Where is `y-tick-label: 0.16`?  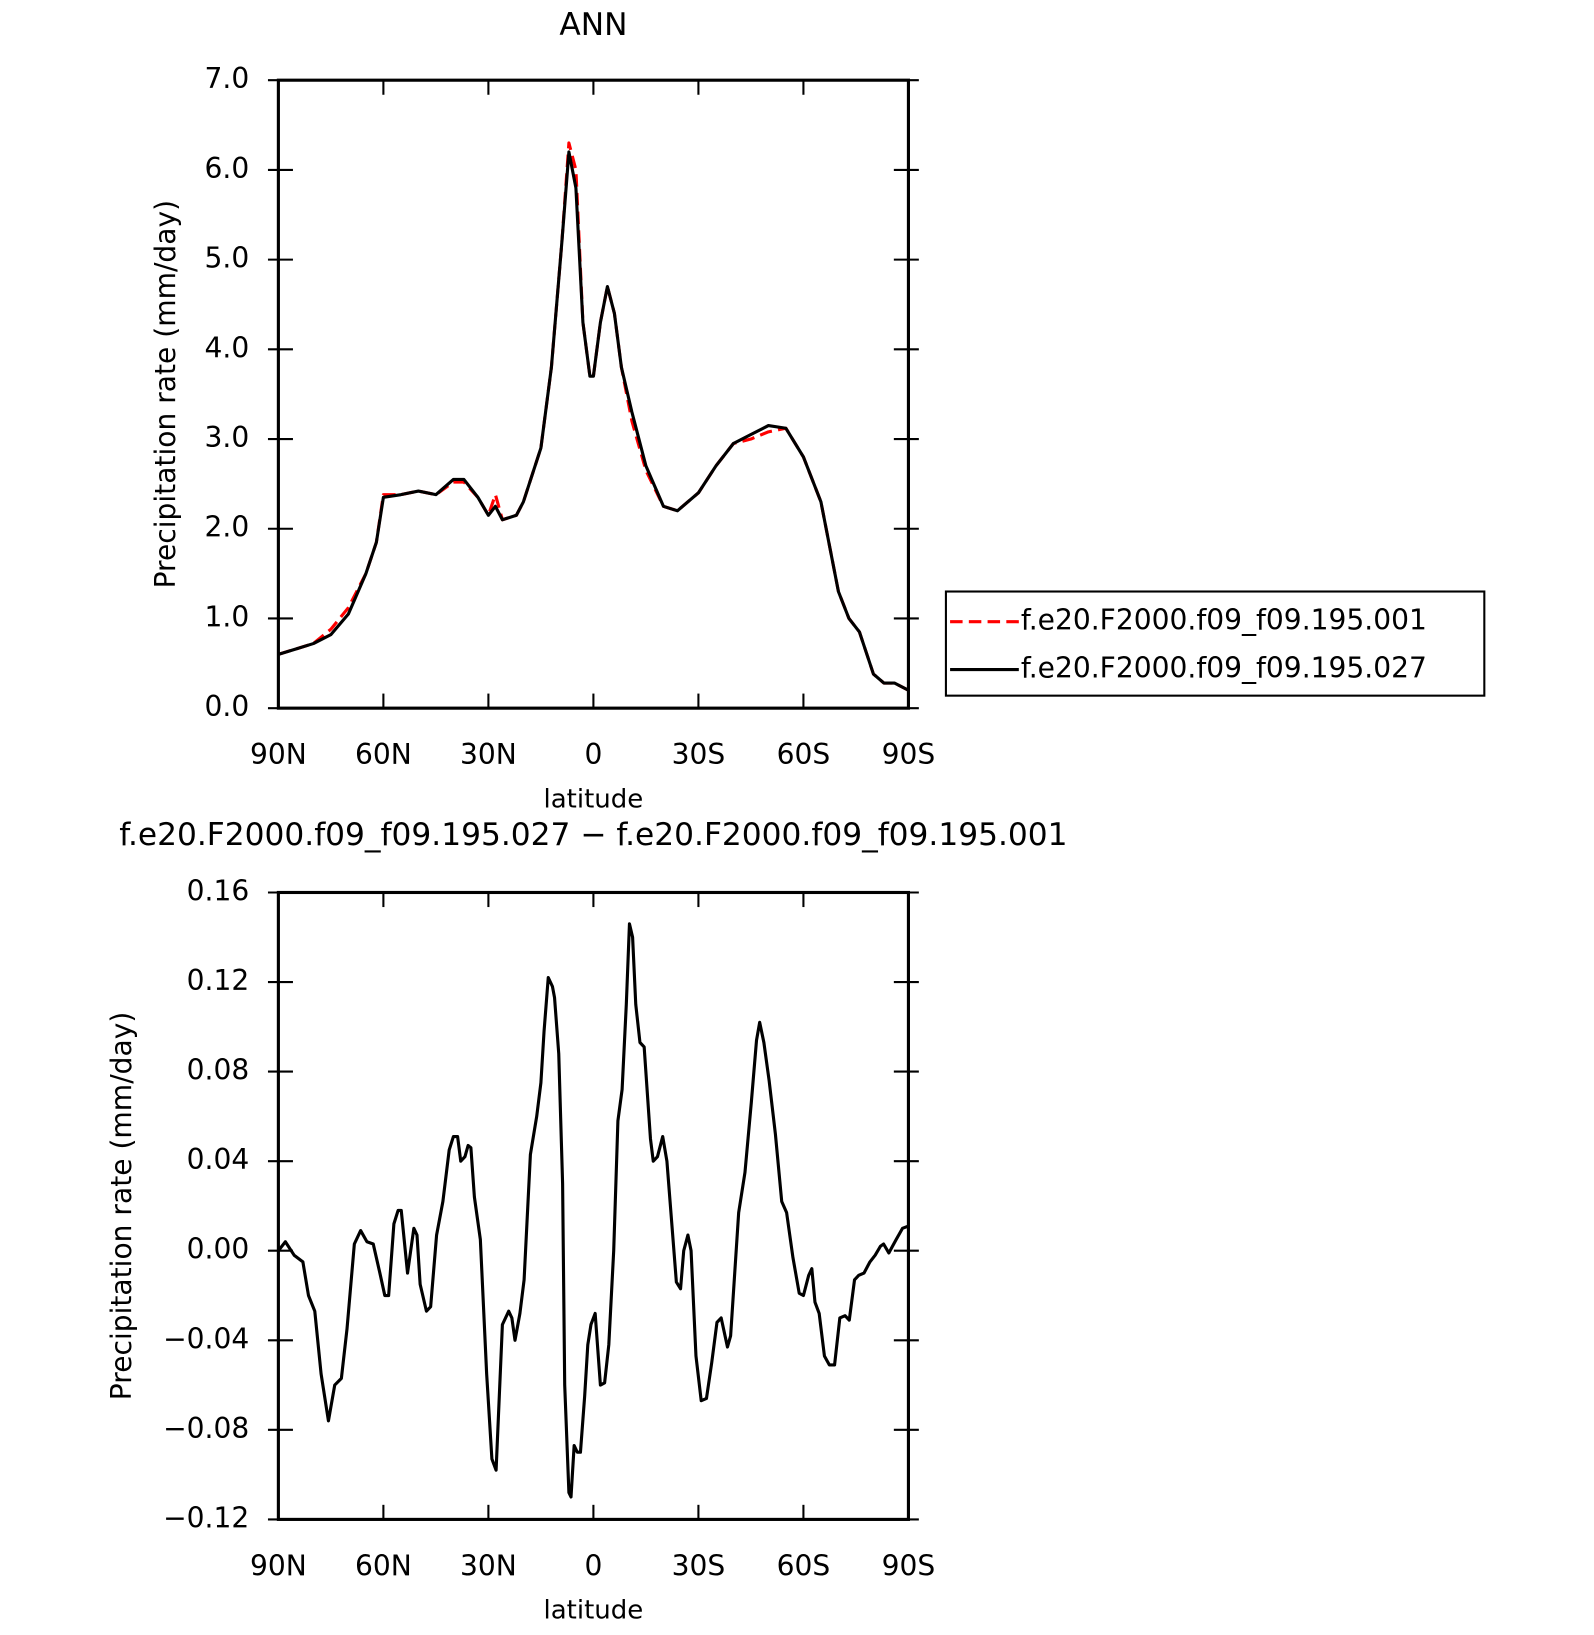 y-tick-label: 0.16 is located at coordinates (218, 890).